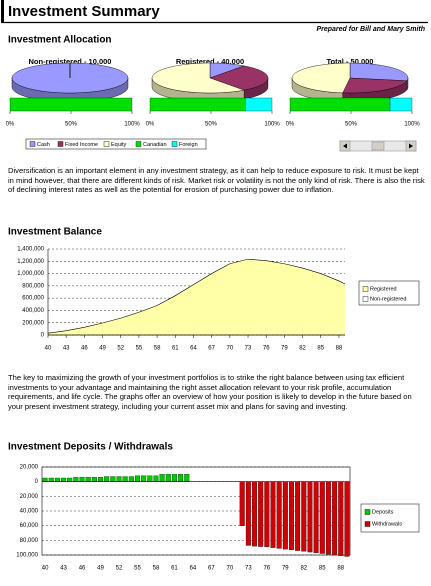  I want to click on x-tick-label: 43, so click(63, 569).